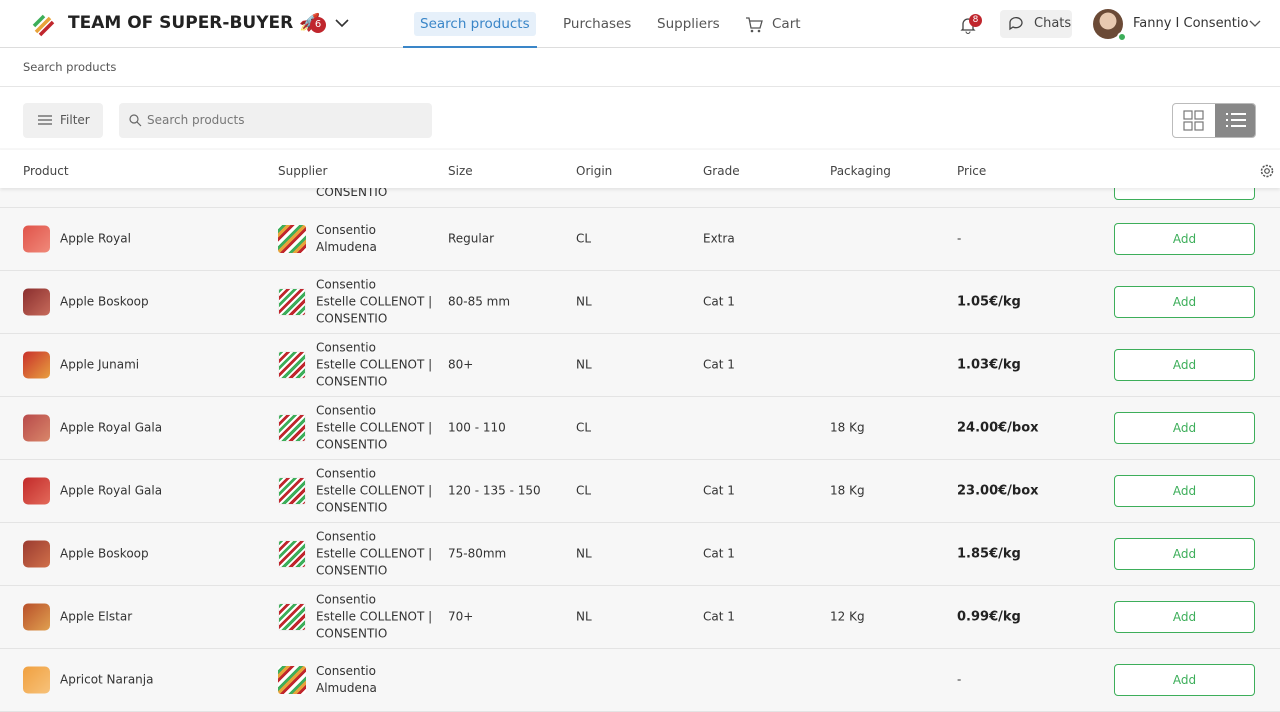  Describe the element at coordinates (860, 171) in the screenshot. I see `column-header: Packaging` at that location.